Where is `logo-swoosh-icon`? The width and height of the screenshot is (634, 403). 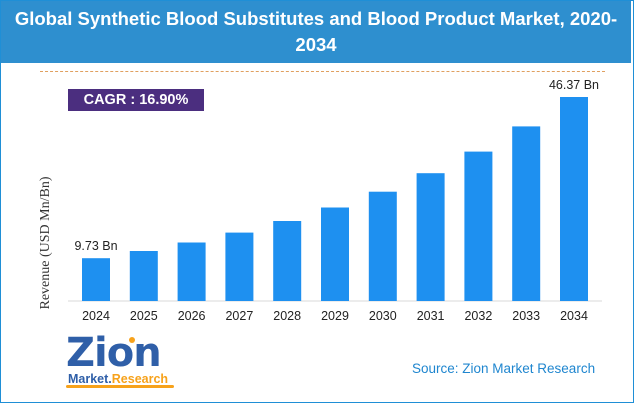
logo-swoosh-icon is located at coordinates (120, 386).